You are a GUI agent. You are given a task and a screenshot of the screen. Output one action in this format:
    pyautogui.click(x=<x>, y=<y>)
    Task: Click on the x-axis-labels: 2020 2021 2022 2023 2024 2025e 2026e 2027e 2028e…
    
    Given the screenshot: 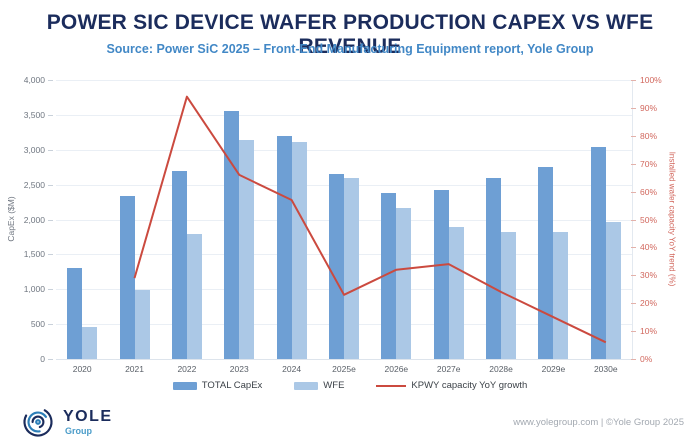 What is the action you would take?
    pyautogui.click(x=344, y=369)
    